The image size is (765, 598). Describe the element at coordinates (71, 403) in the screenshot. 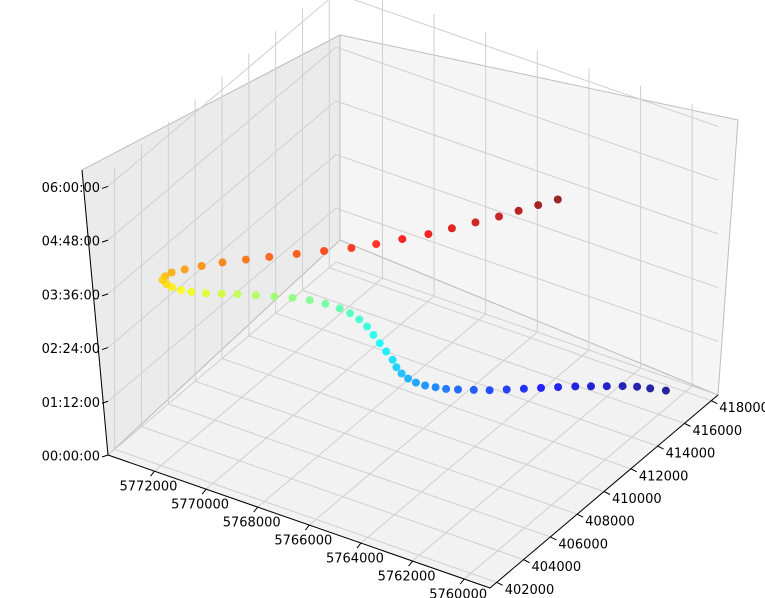

I see `z-tick-label: 01:12:00` at that location.